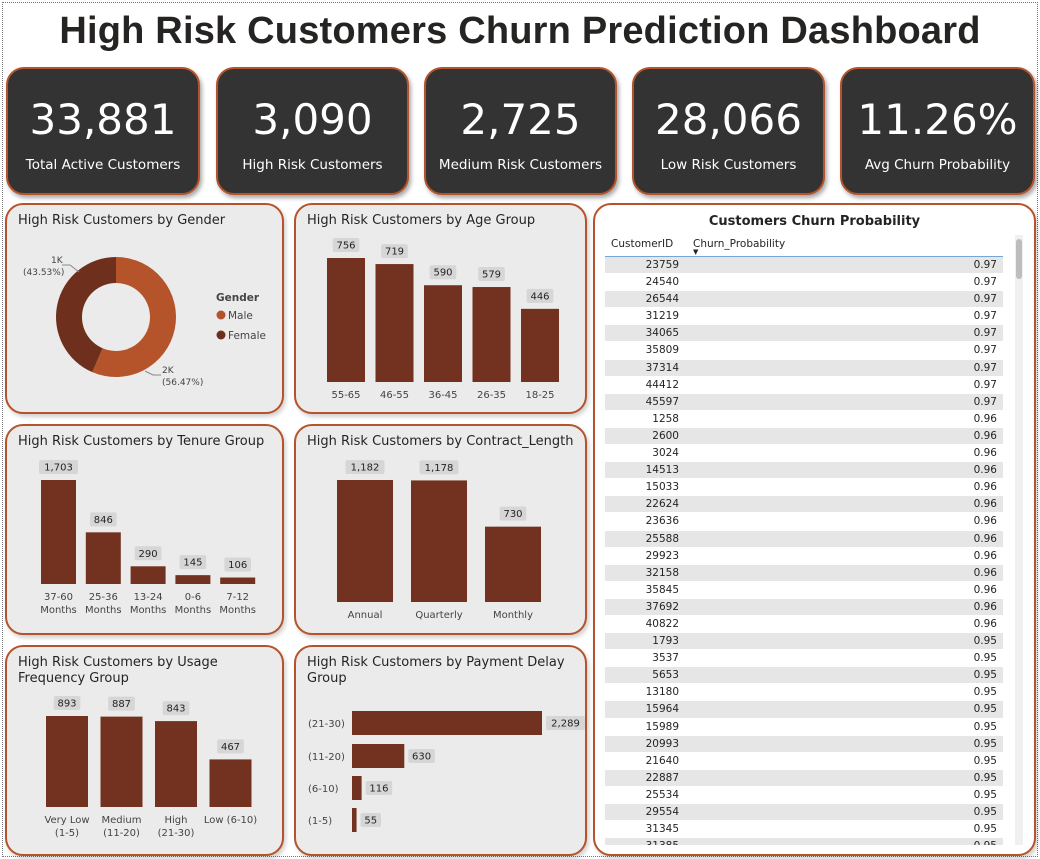  What do you see at coordinates (134, 317) in the screenshot?
I see `pie-slice-male` at bounding box center [134, 317].